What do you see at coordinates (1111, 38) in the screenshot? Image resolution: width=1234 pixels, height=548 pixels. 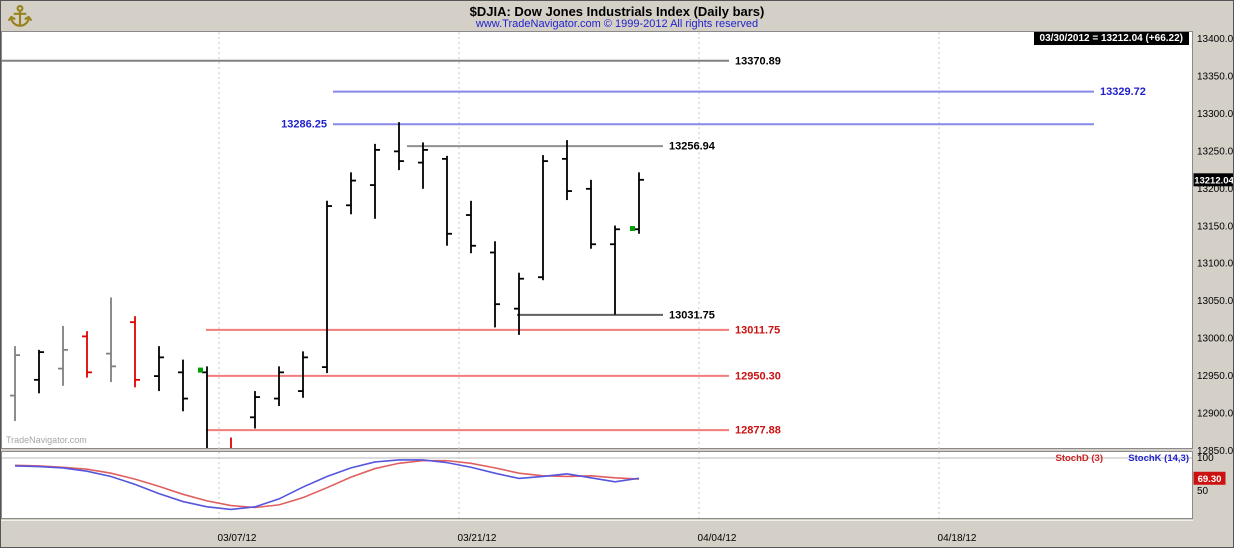 I see `last-quote-box: 03/30/2012 = 13212.04 (+66.22)` at bounding box center [1111, 38].